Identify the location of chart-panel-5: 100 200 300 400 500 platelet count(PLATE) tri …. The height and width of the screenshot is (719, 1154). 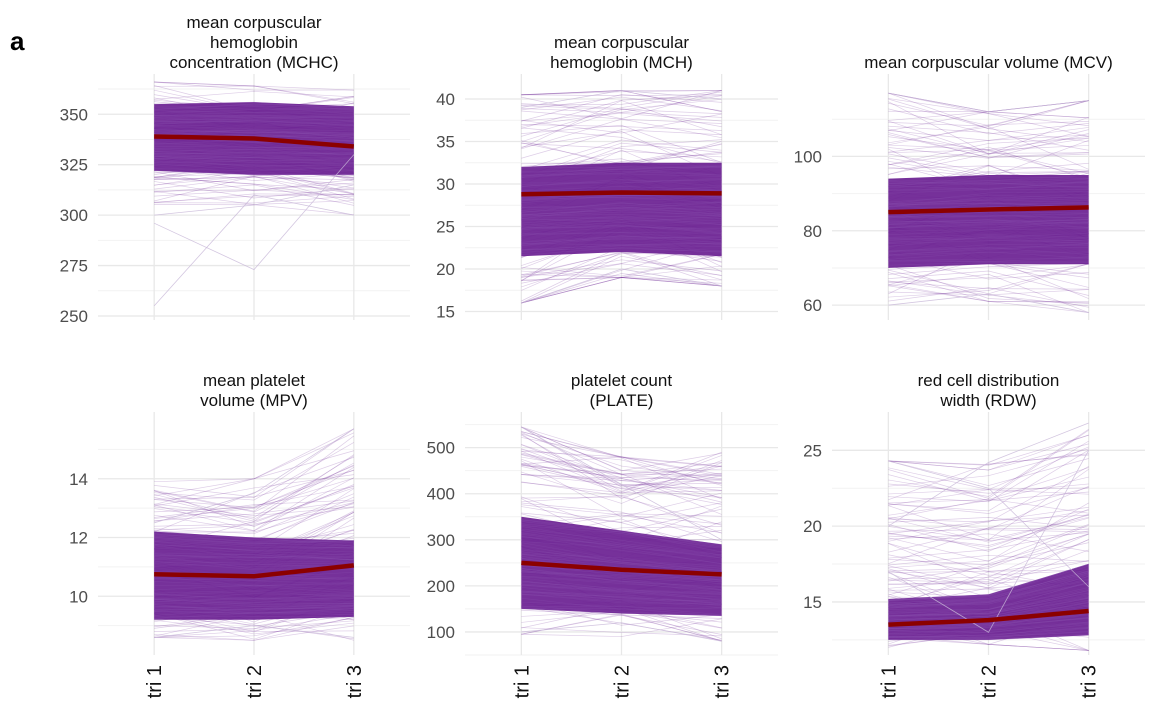
(602, 534).